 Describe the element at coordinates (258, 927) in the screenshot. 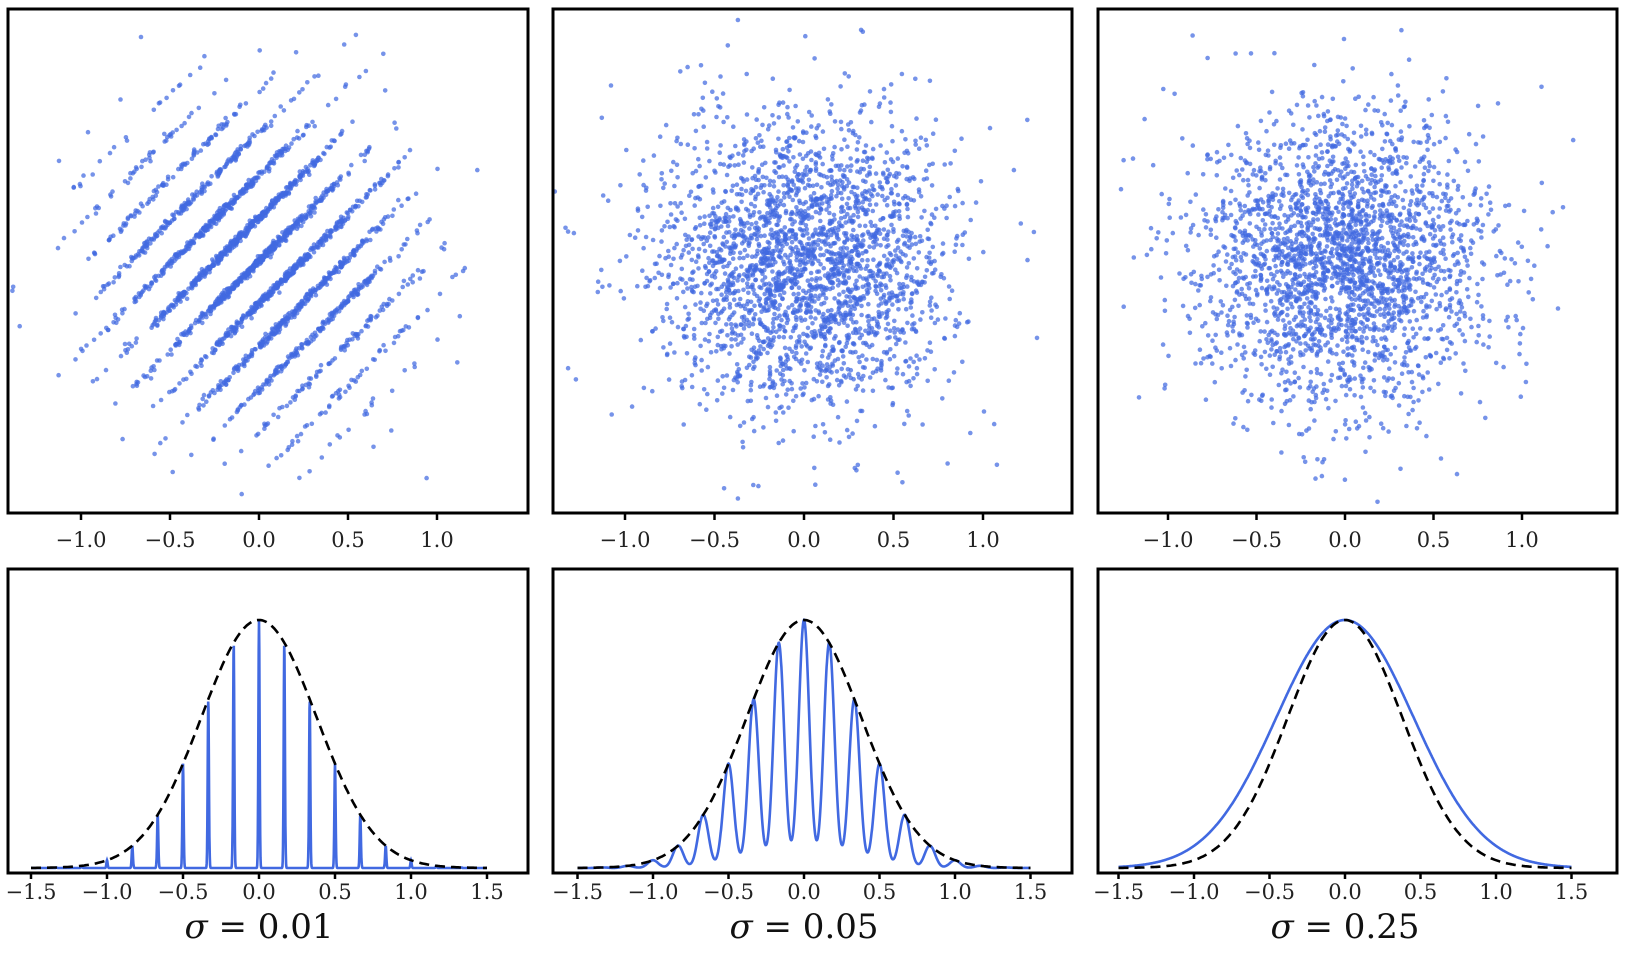

I see `caption-left: σ = 0.01` at that location.